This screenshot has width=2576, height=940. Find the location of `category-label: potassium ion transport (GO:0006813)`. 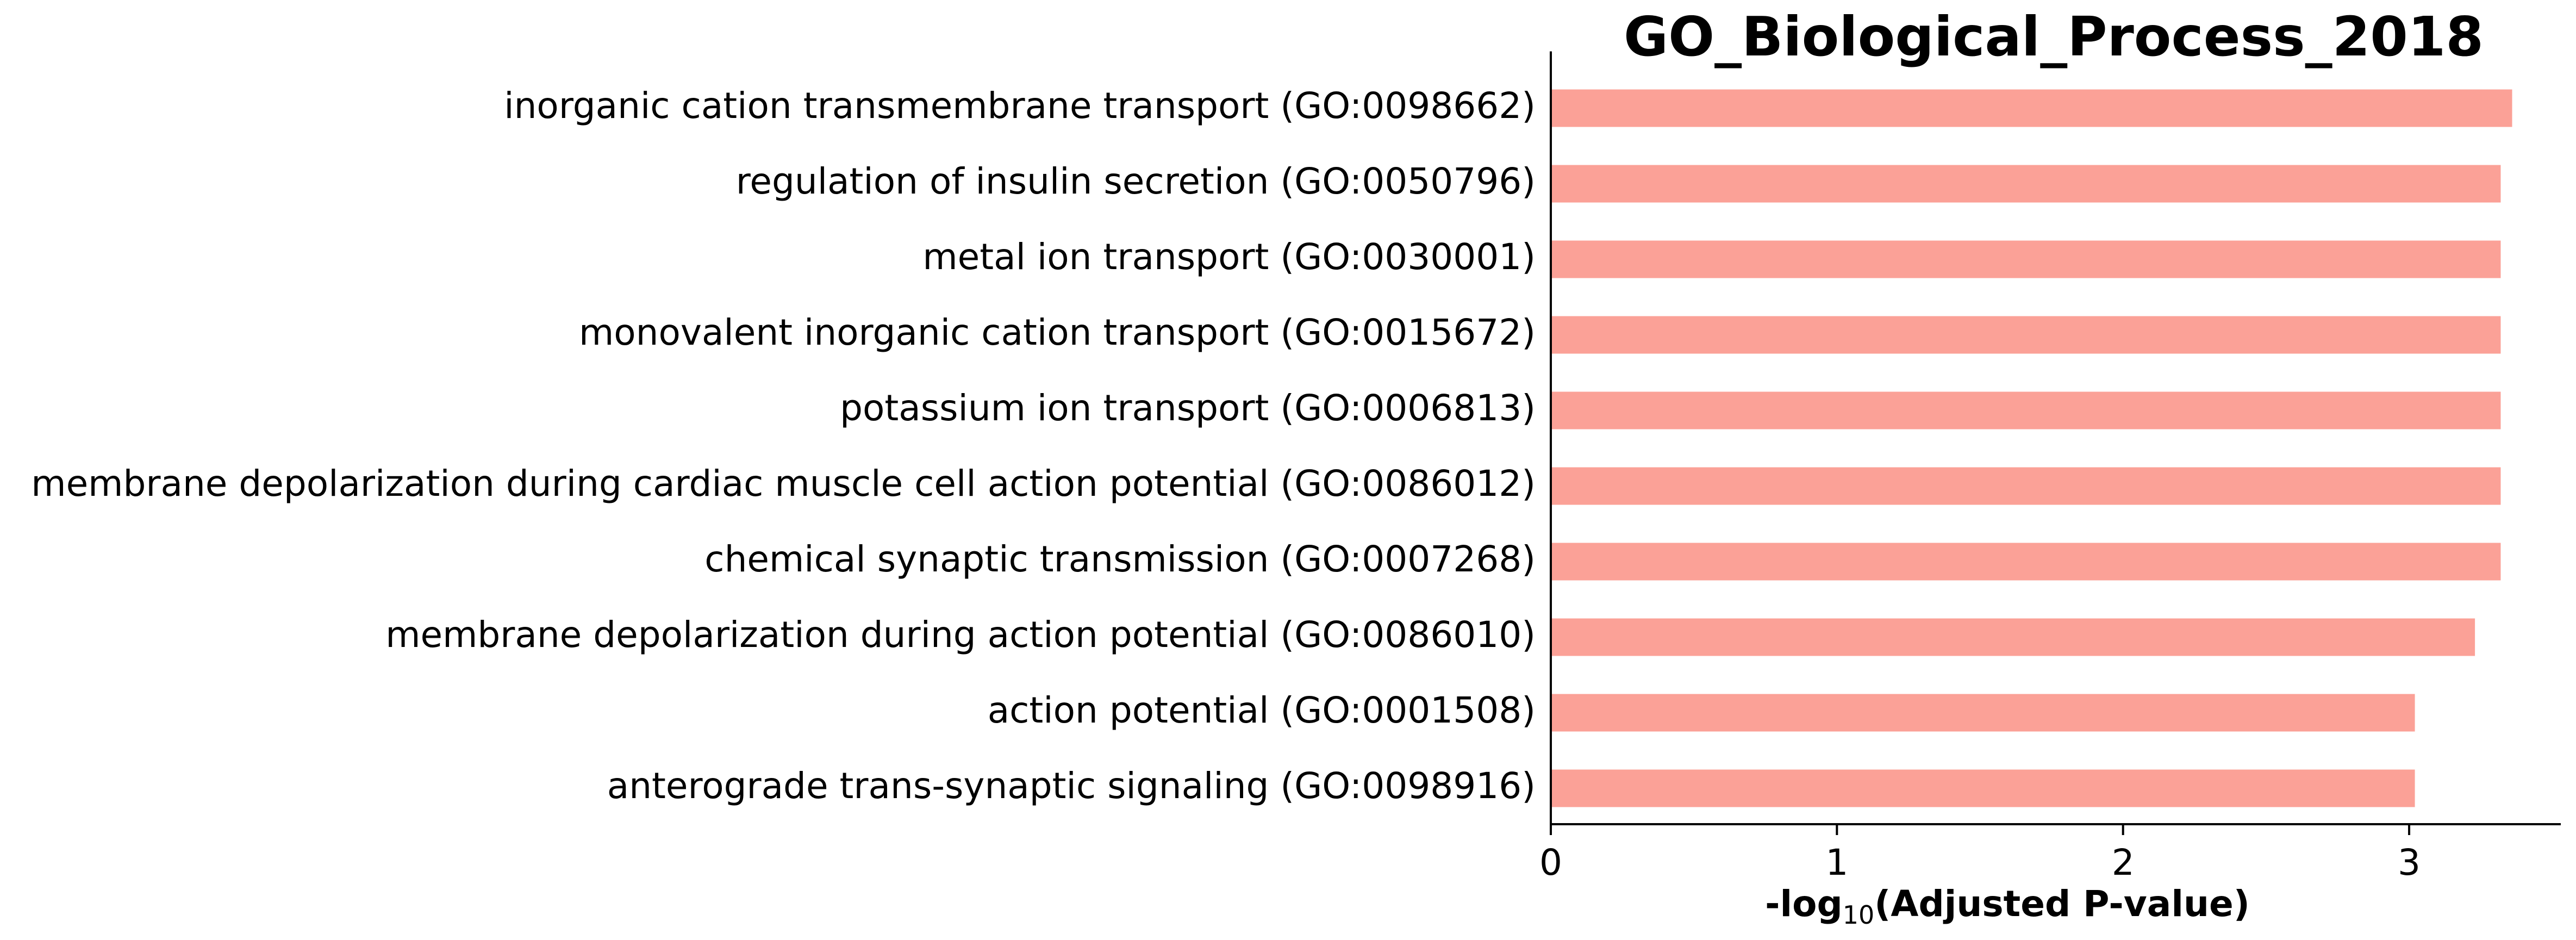

category-label: potassium ion transport (GO:0006813) is located at coordinates (1188, 408).